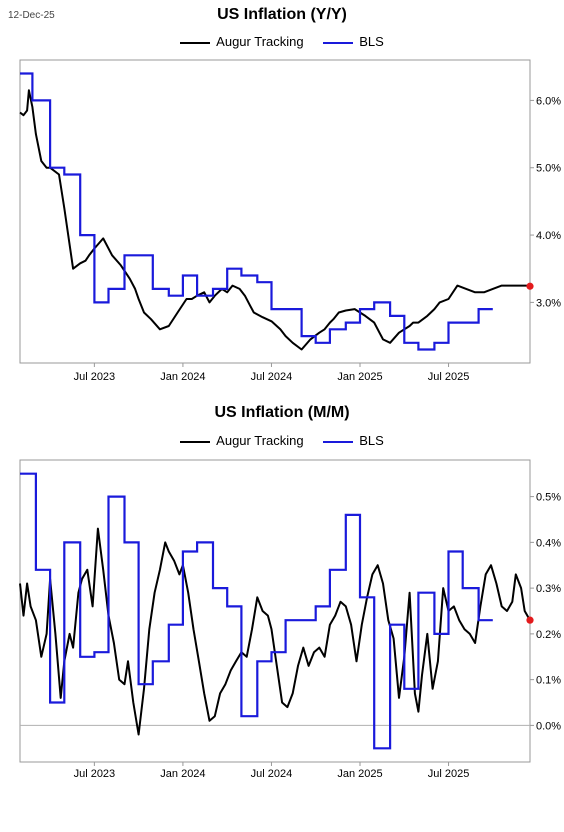 This screenshot has height=832, width=564. What do you see at coordinates (282, 412) in the screenshot?
I see `chart-title-mom: US Inflation (M/M)` at bounding box center [282, 412].